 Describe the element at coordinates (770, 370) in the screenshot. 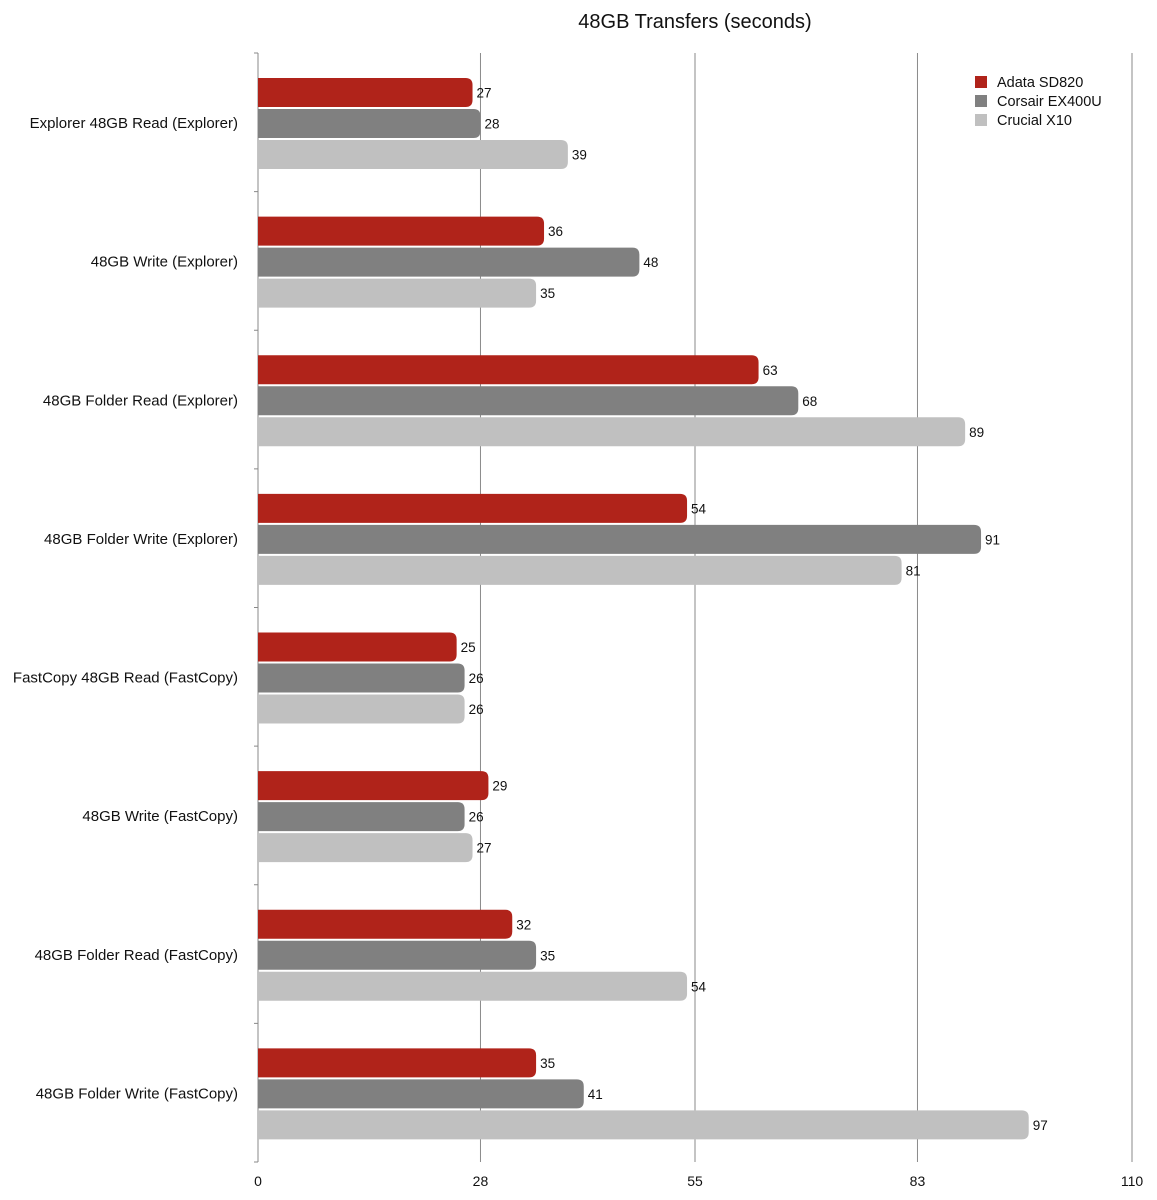

I see `data-label: 63` at that location.